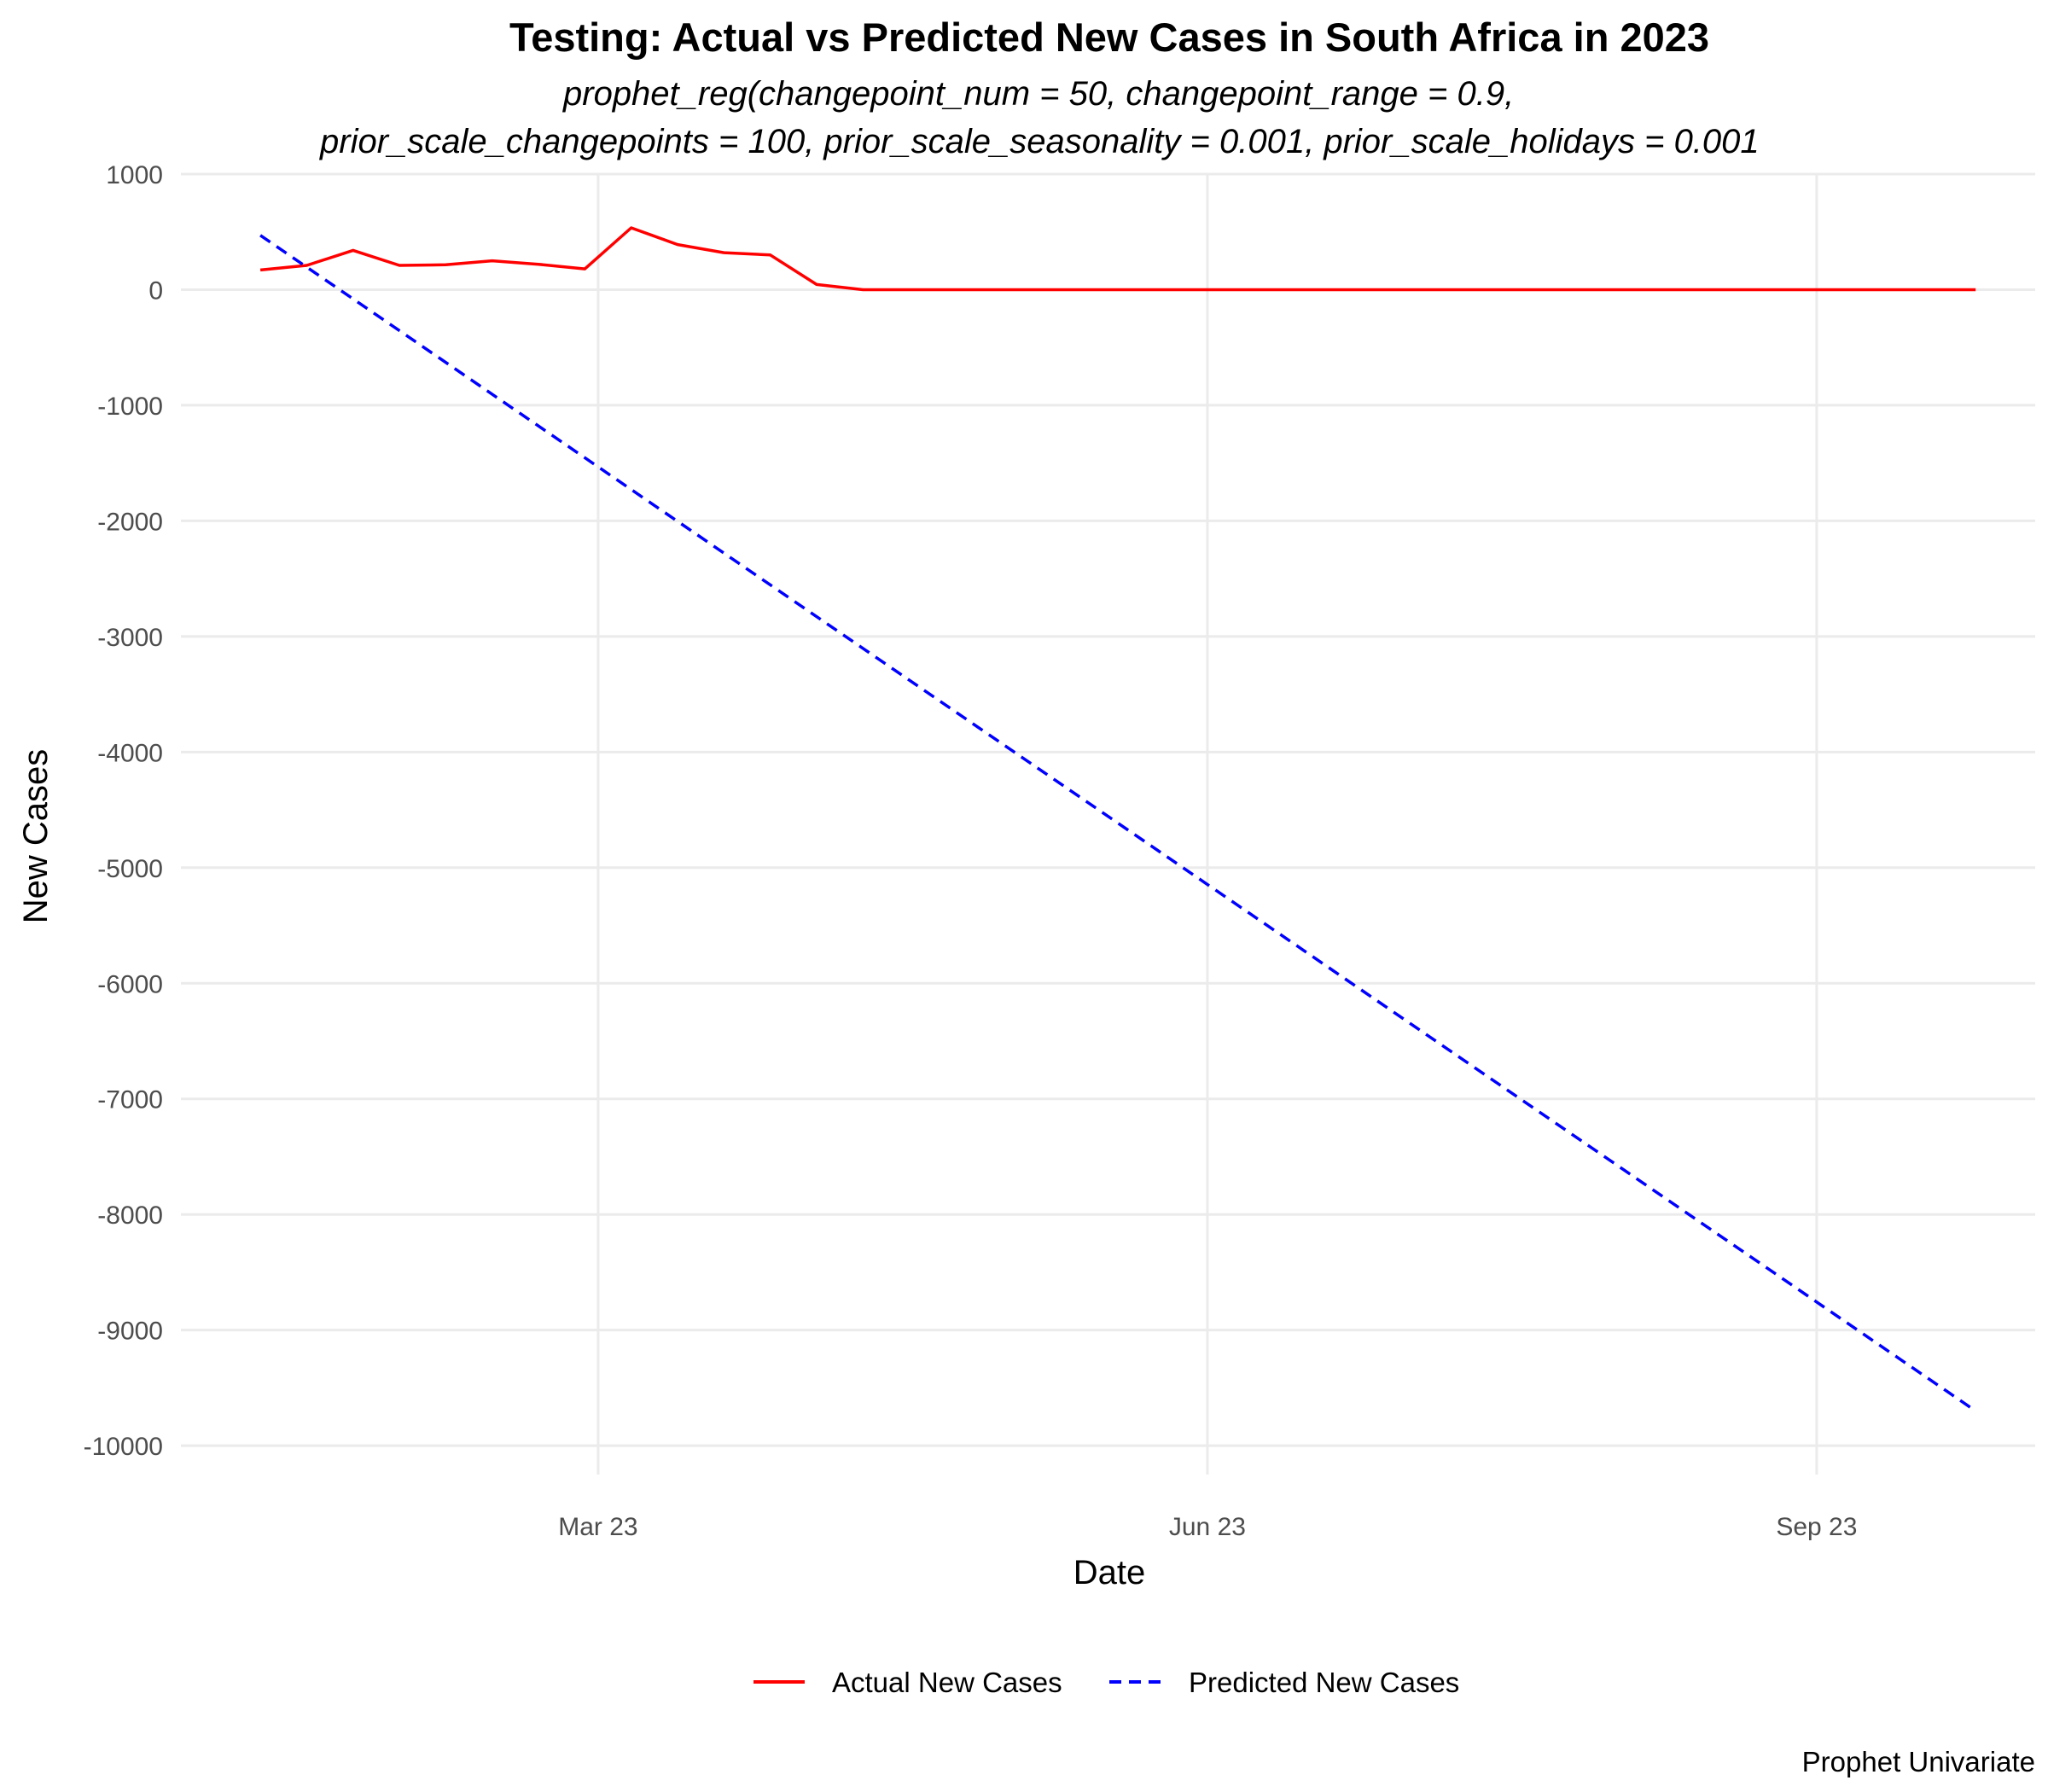  What do you see at coordinates (1117, 259) in the screenshot?
I see `series-actual-line` at bounding box center [1117, 259].